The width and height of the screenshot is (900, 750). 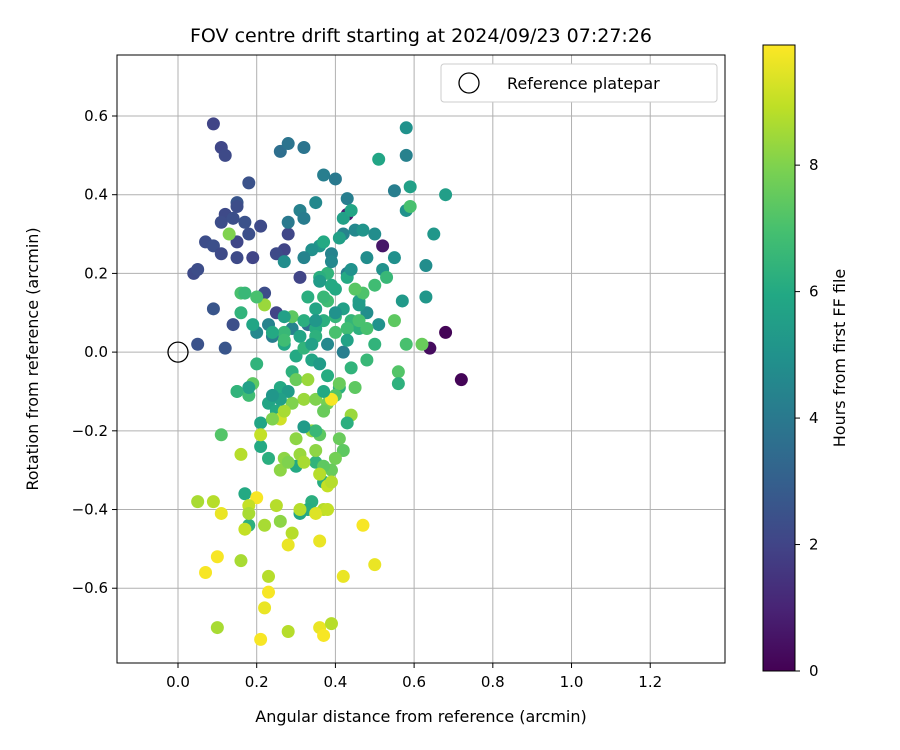 I want to click on y-tick-label: 0.6, so click(x=96, y=116).